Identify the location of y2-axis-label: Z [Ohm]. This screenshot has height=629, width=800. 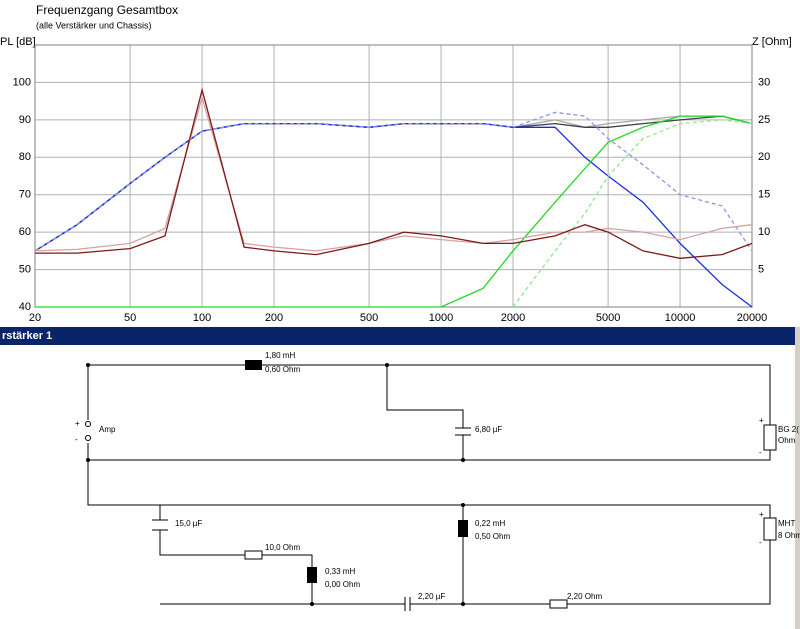
(772, 42).